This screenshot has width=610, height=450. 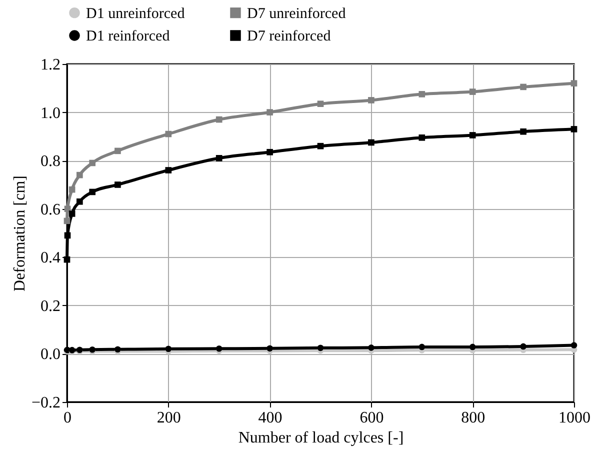 I want to click on y-axis-title: Deformation [cm], so click(x=19, y=234).